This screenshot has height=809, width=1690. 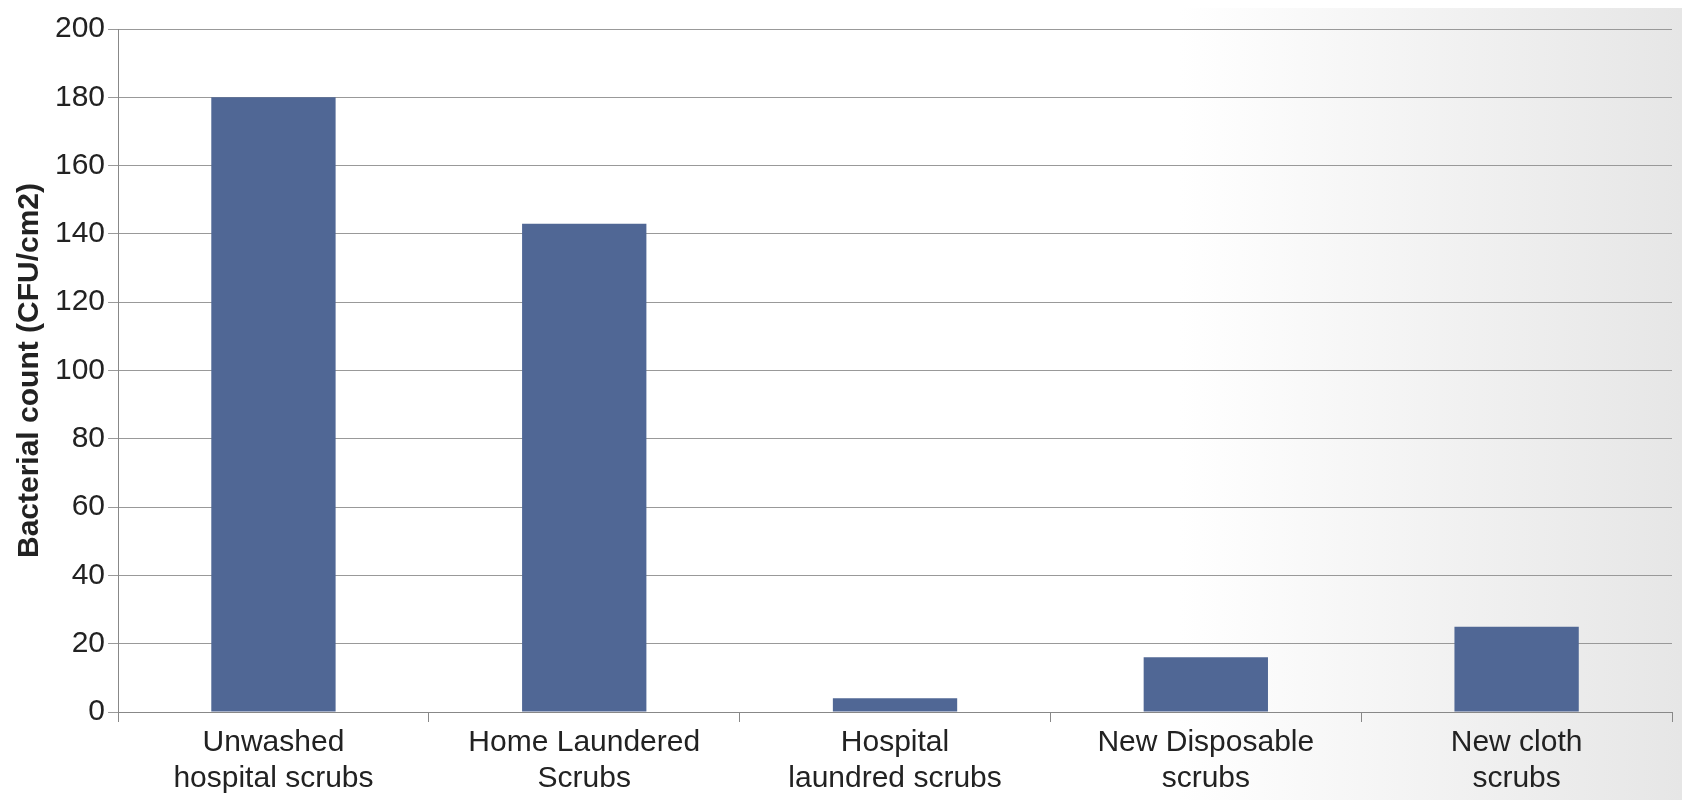 What do you see at coordinates (88, 641) in the screenshot?
I see `y-tick-label: 20` at bounding box center [88, 641].